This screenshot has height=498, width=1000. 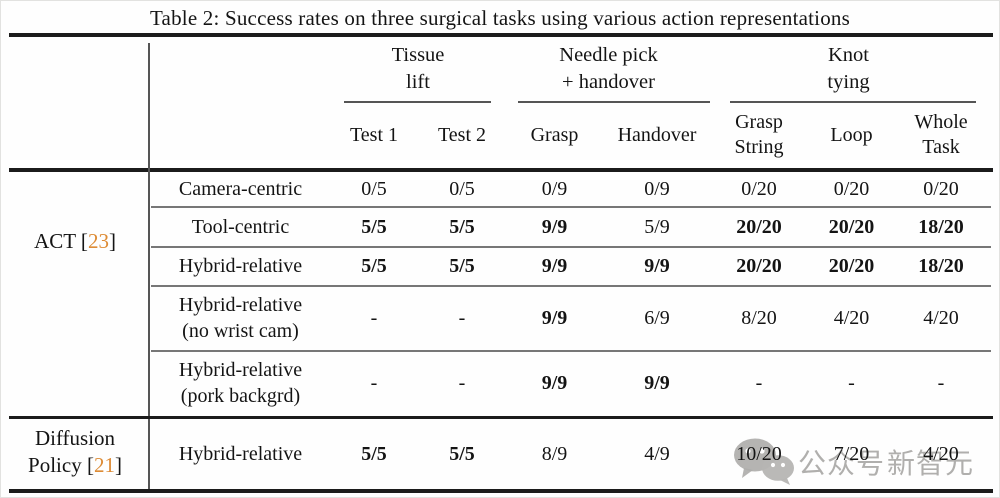 I want to click on row-group-act-bracket: ], so click(x=112, y=241).